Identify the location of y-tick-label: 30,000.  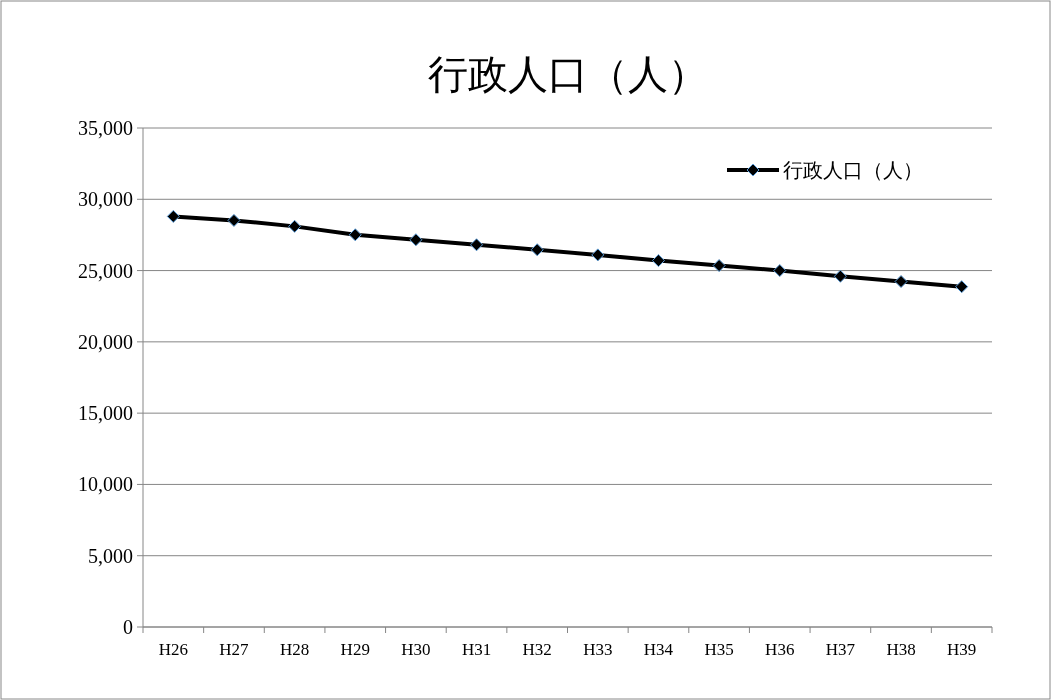
(105, 199).